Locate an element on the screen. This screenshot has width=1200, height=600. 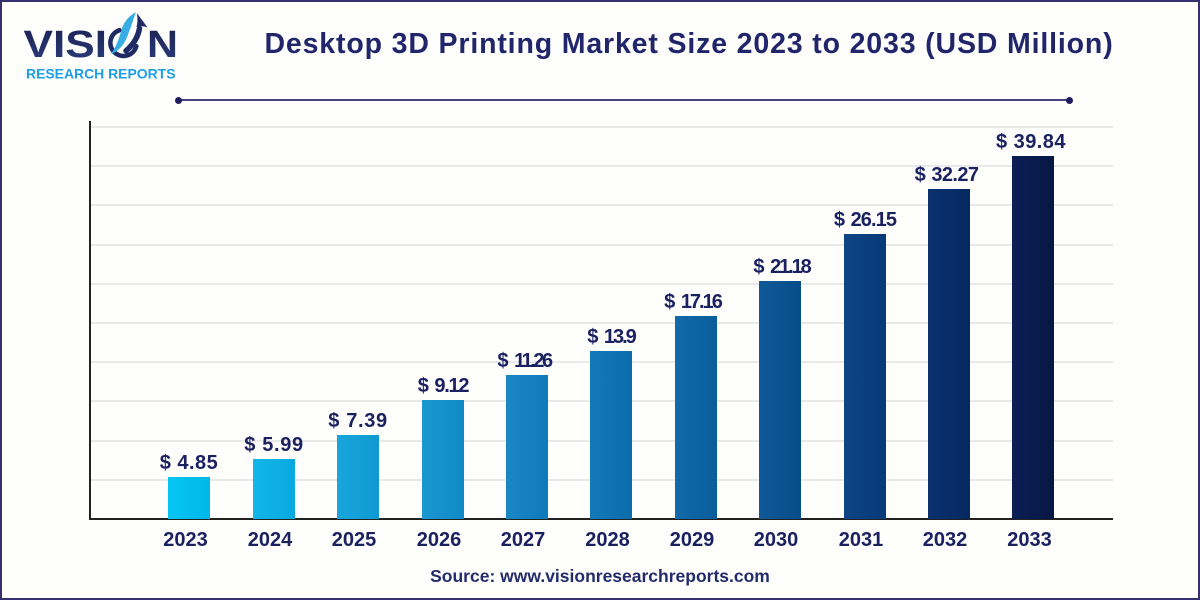
svg-text: N is located at coordinates (162, 45).